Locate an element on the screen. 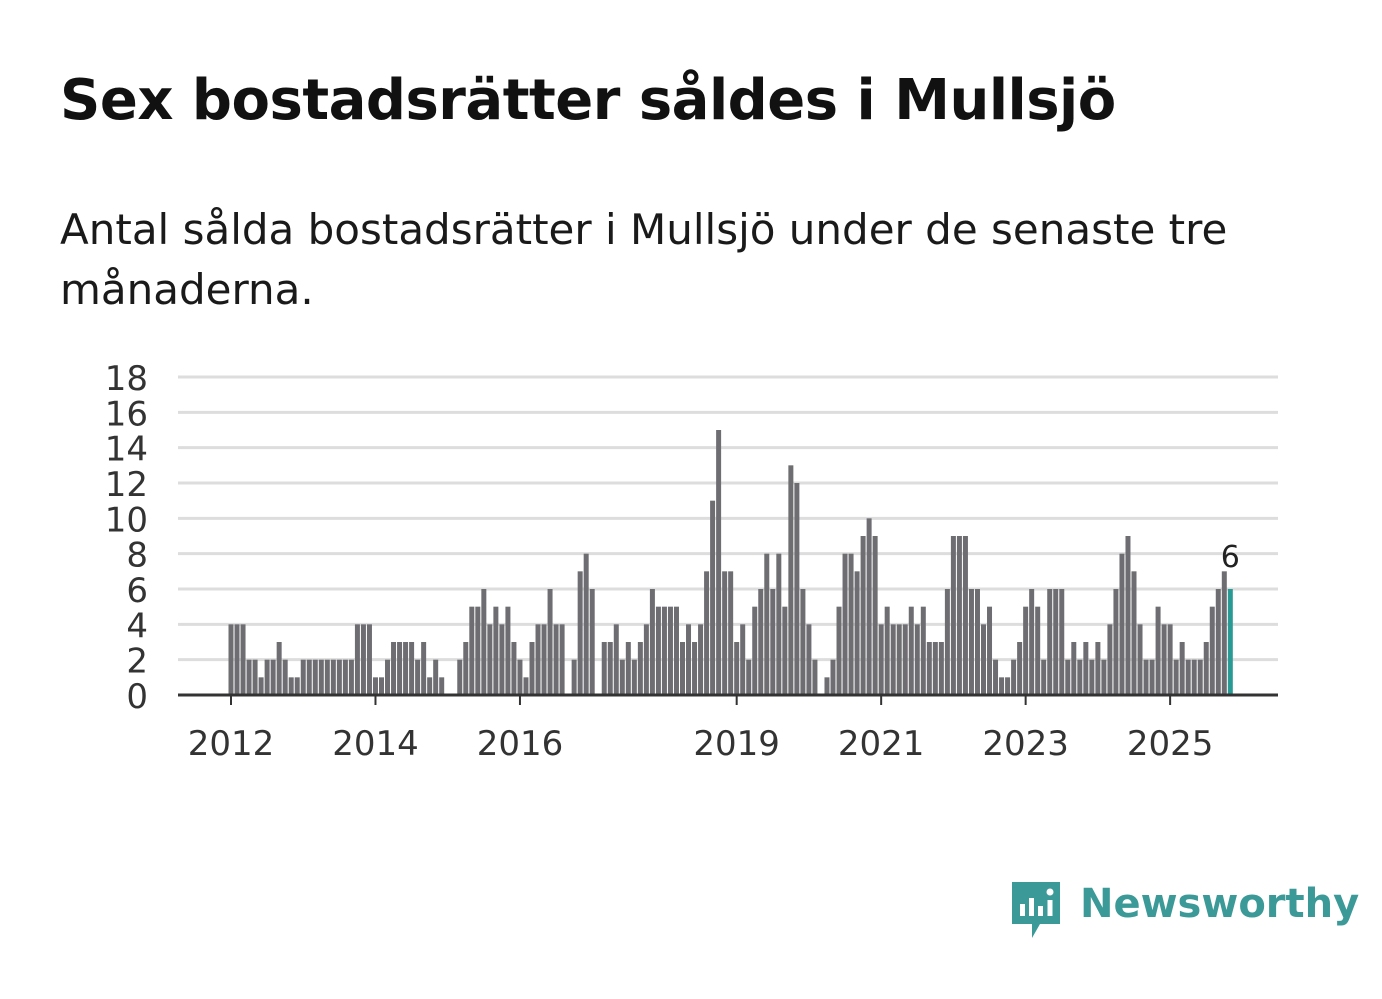  y-tick-label: 10 is located at coordinates (126, 520).